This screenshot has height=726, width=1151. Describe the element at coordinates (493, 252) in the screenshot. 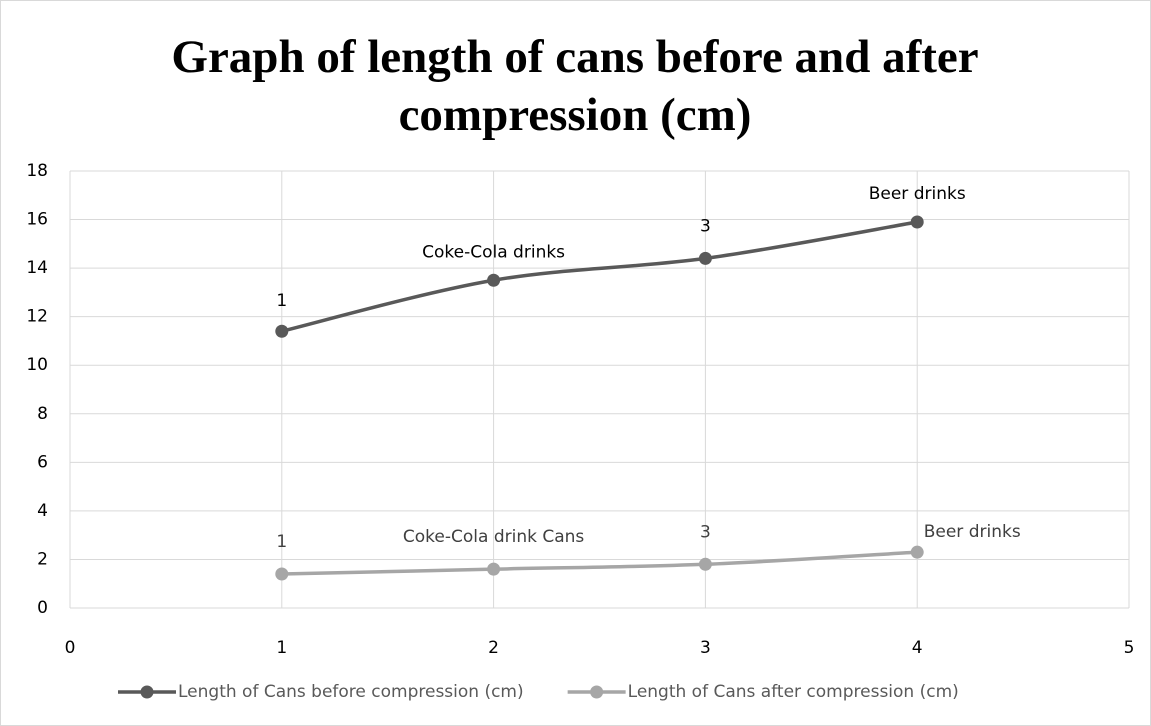

I see `point-label: Coke-Cola drinks` at that location.